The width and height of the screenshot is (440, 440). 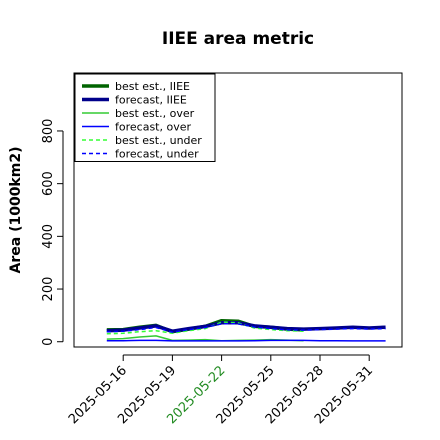 I want to click on legend-label: best est., over, so click(x=155, y=113).